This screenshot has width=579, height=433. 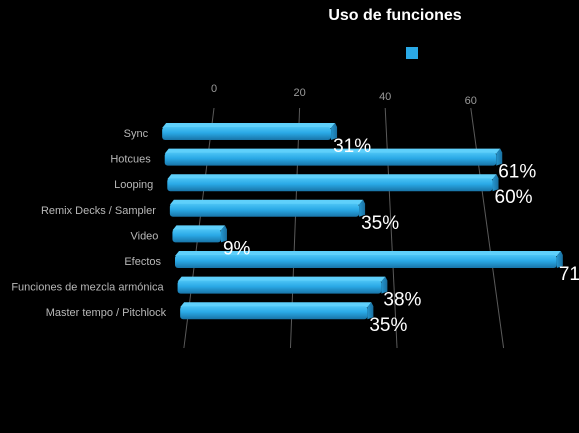 I want to click on category-label-4: Video, so click(x=144, y=236).